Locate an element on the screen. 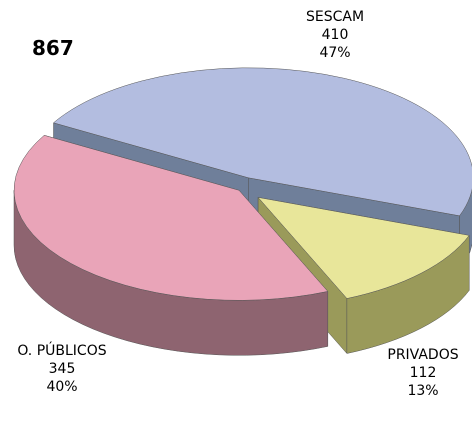 The width and height of the screenshot is (472, 423). value-label: 410 is located at coordinates (335, 35).